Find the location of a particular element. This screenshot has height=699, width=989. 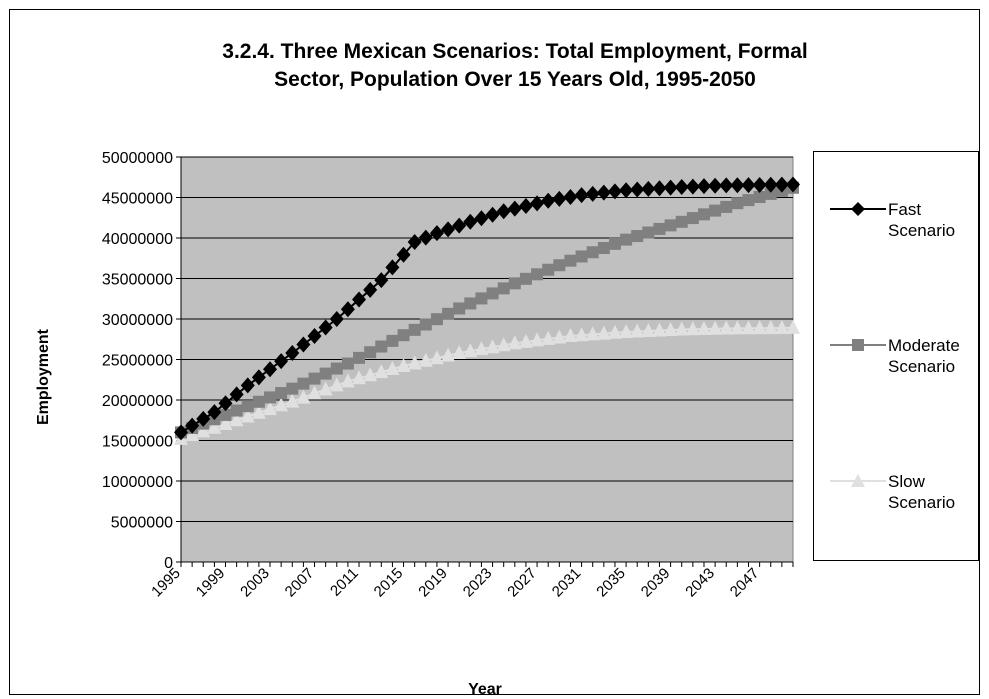

legend-item-fast: Fast Scenario is located at coordinates (905, 224).